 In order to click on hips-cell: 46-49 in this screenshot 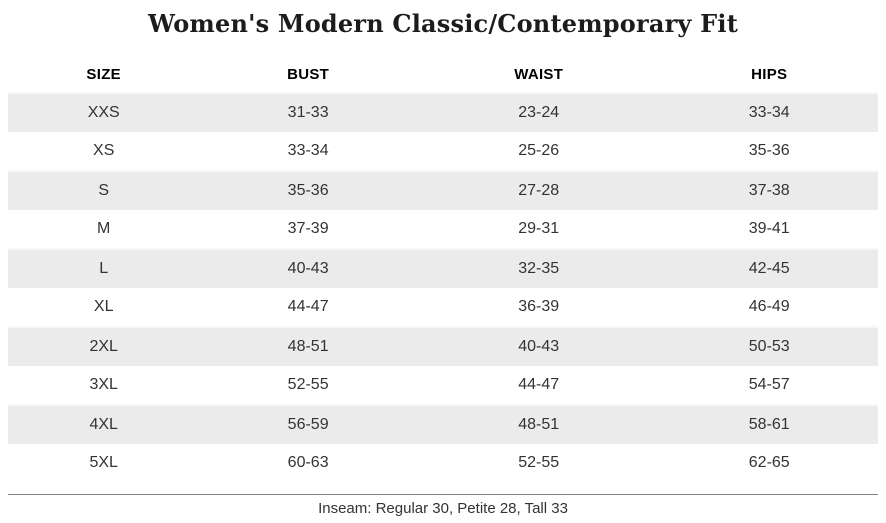, I will do `click(769, 306)`.